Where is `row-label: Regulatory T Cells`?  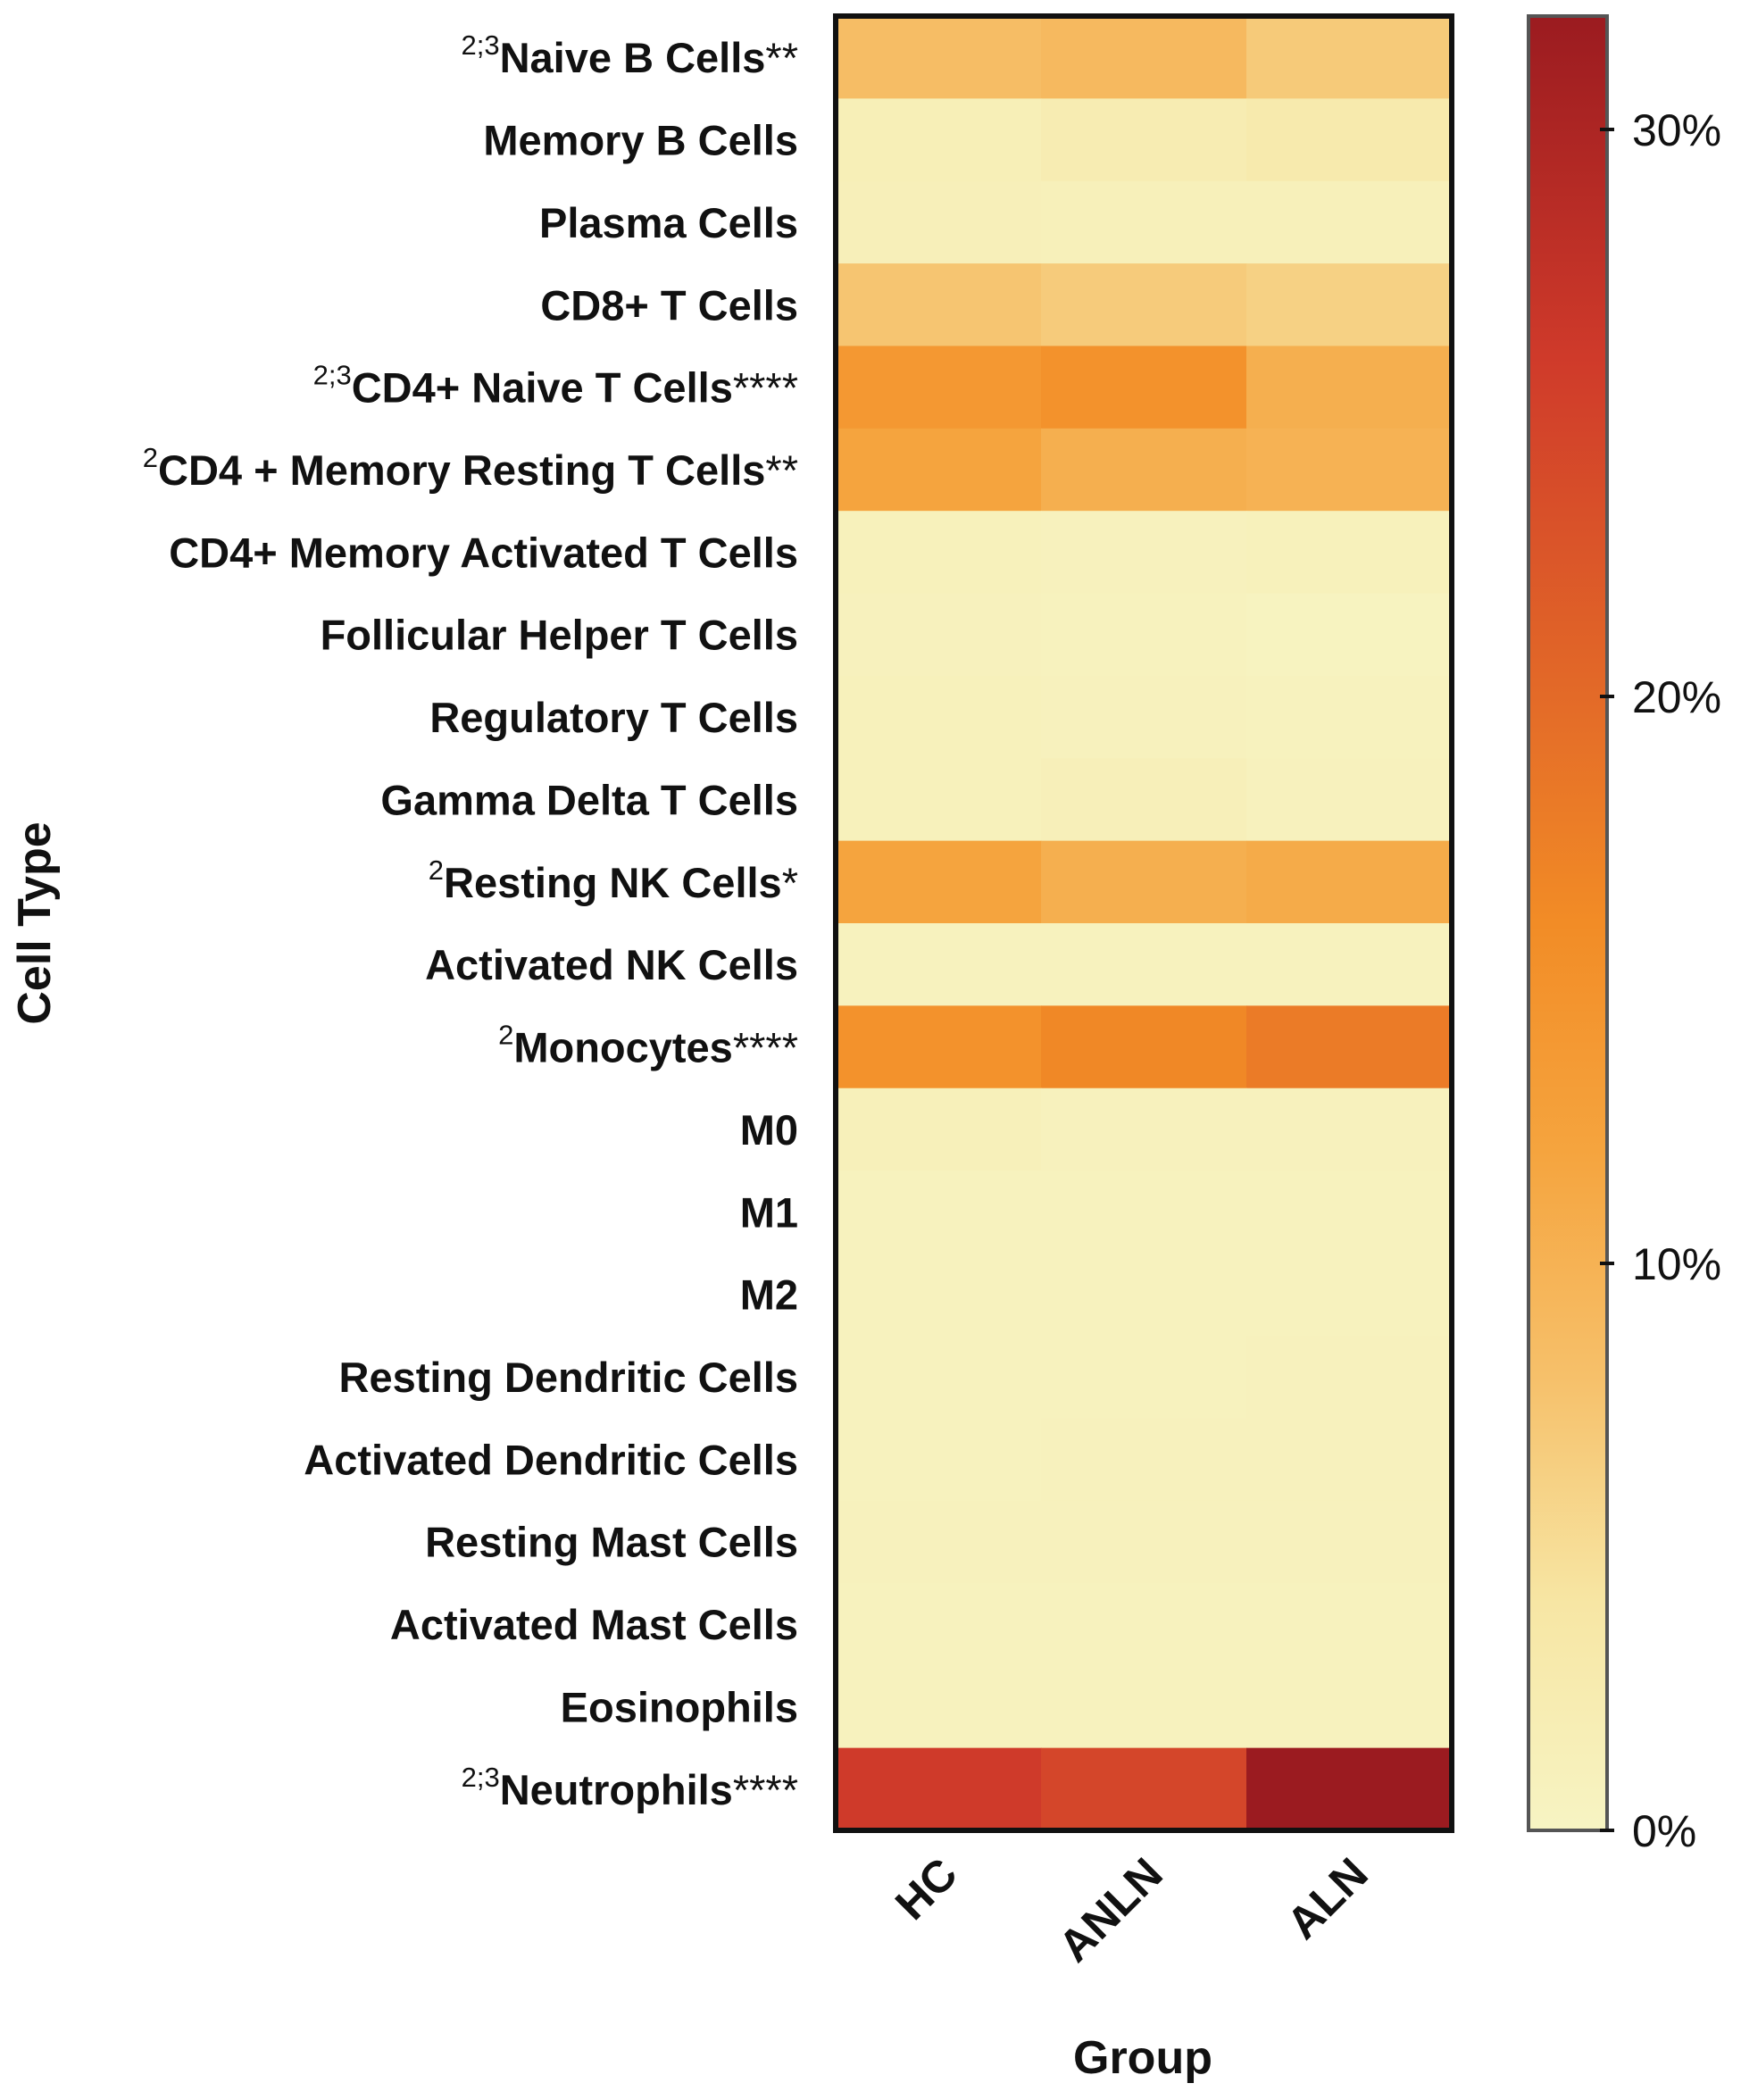
row-label: Regulatory T Cells is located at coordinates (613, 718).